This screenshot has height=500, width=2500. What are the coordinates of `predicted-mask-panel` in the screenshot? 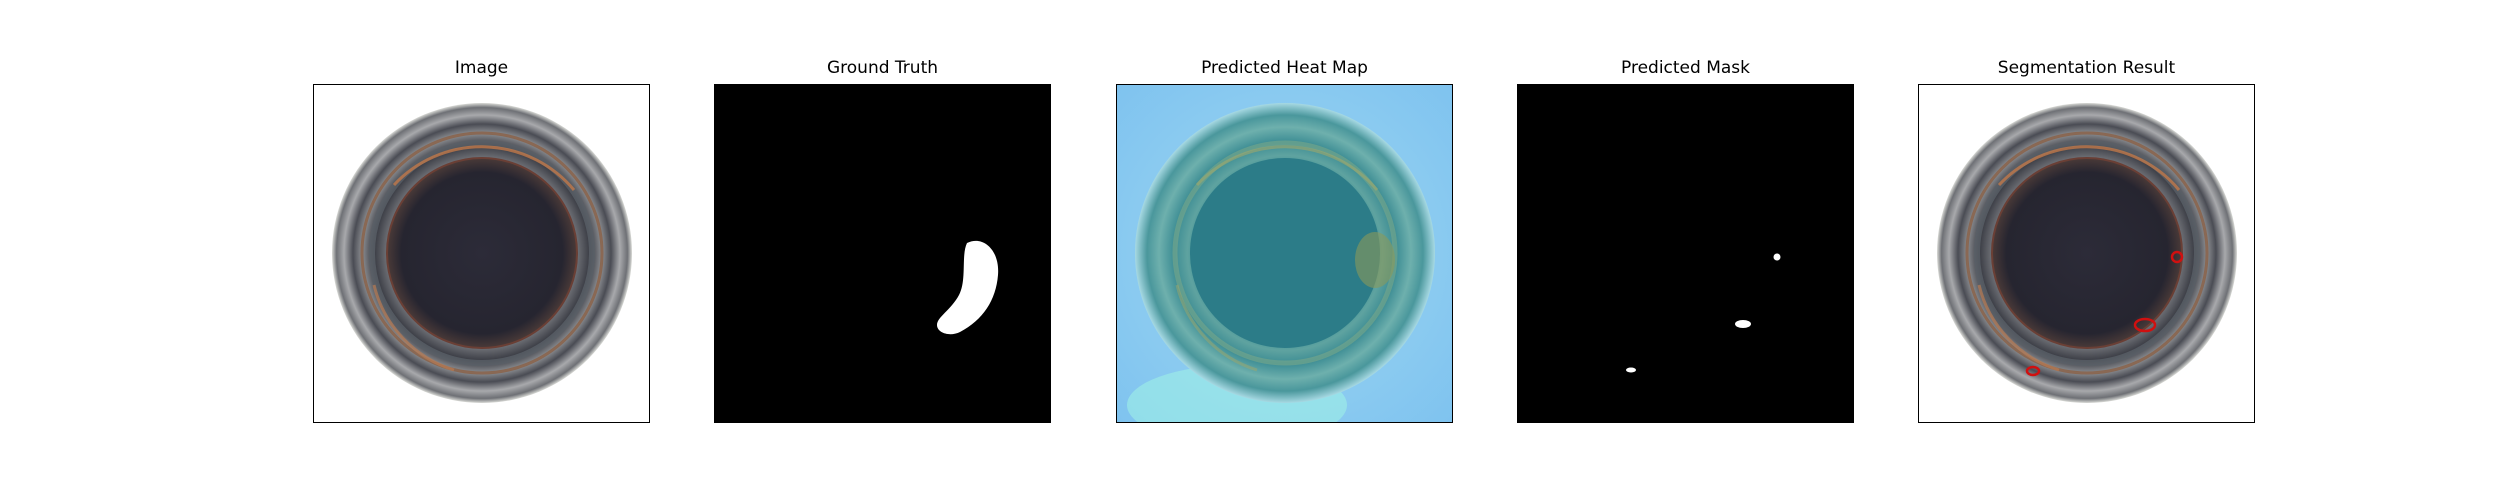 It's located at (1685, 253).